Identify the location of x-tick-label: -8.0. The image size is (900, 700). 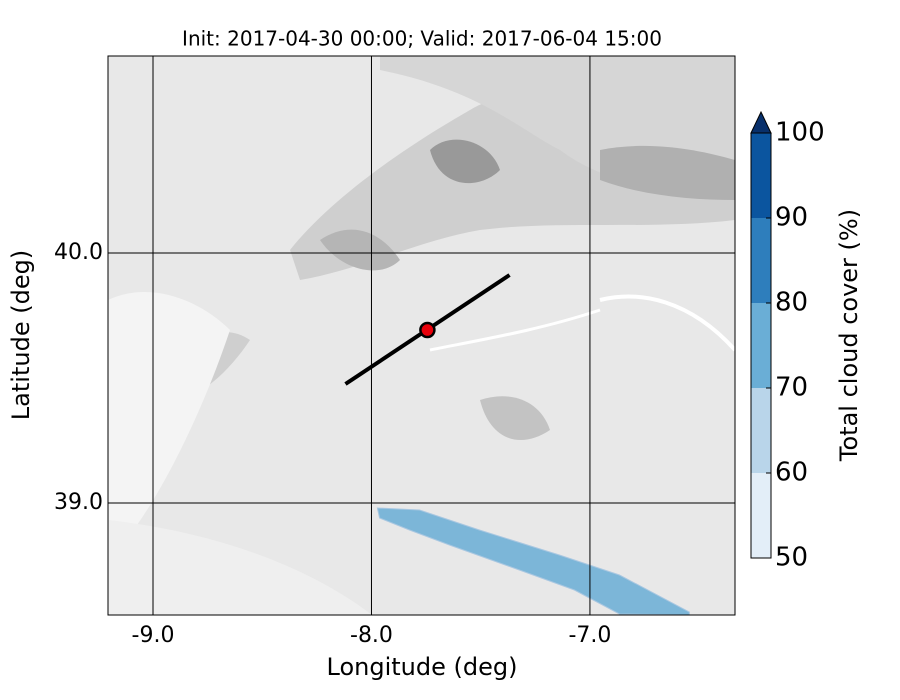
(371, 635).